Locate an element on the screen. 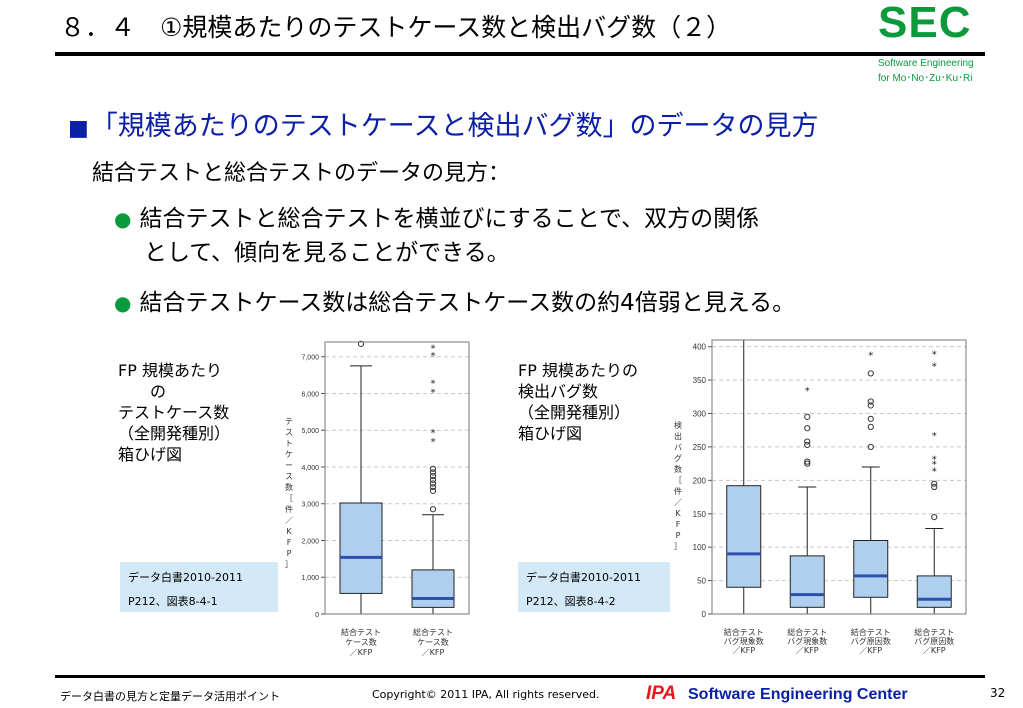 The image size is (1023, 708). y-axis-title-char: P is located at coordinates (289, 553).